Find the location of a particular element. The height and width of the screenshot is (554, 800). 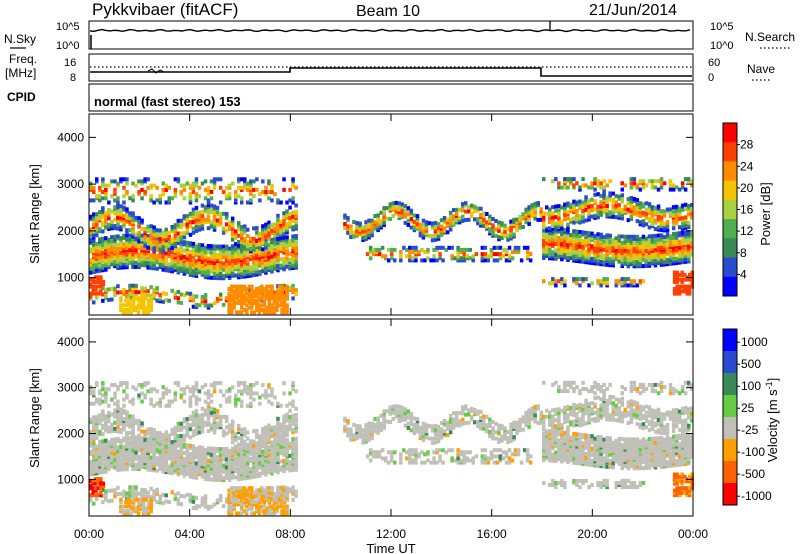

noise-left-label: N.Sky is located at coordinates (20, 39).